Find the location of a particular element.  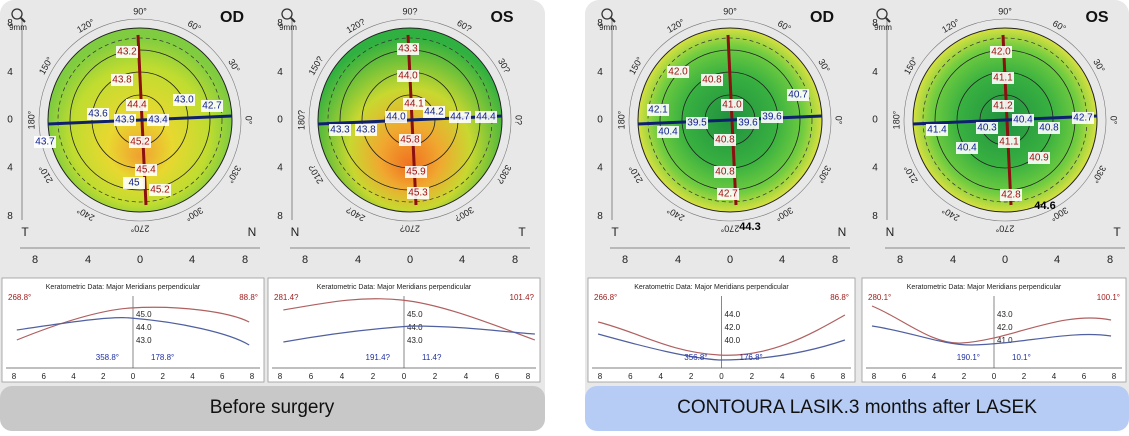

reading: 41.2 is located at coordinates (1003, 106).